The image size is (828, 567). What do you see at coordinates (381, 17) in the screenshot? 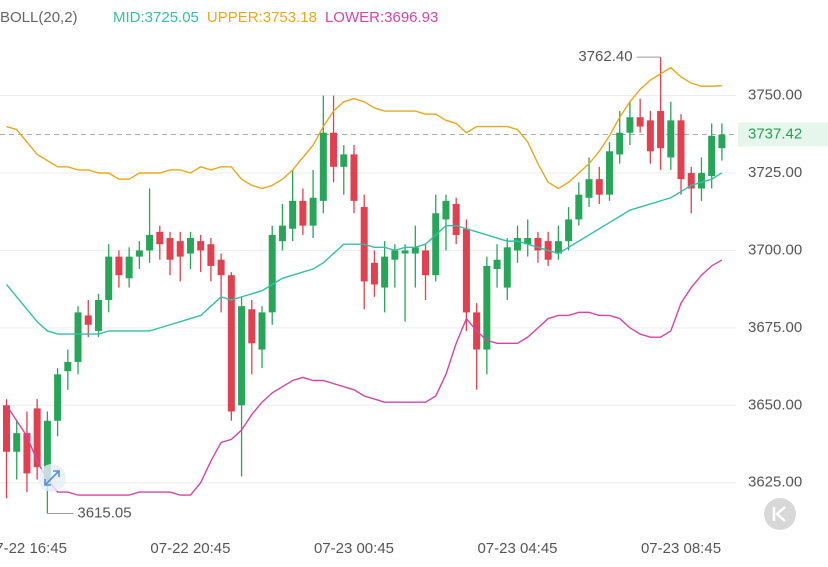
I see `legend-entry: LOWER:3696.93` at bounding box center [381, 17].